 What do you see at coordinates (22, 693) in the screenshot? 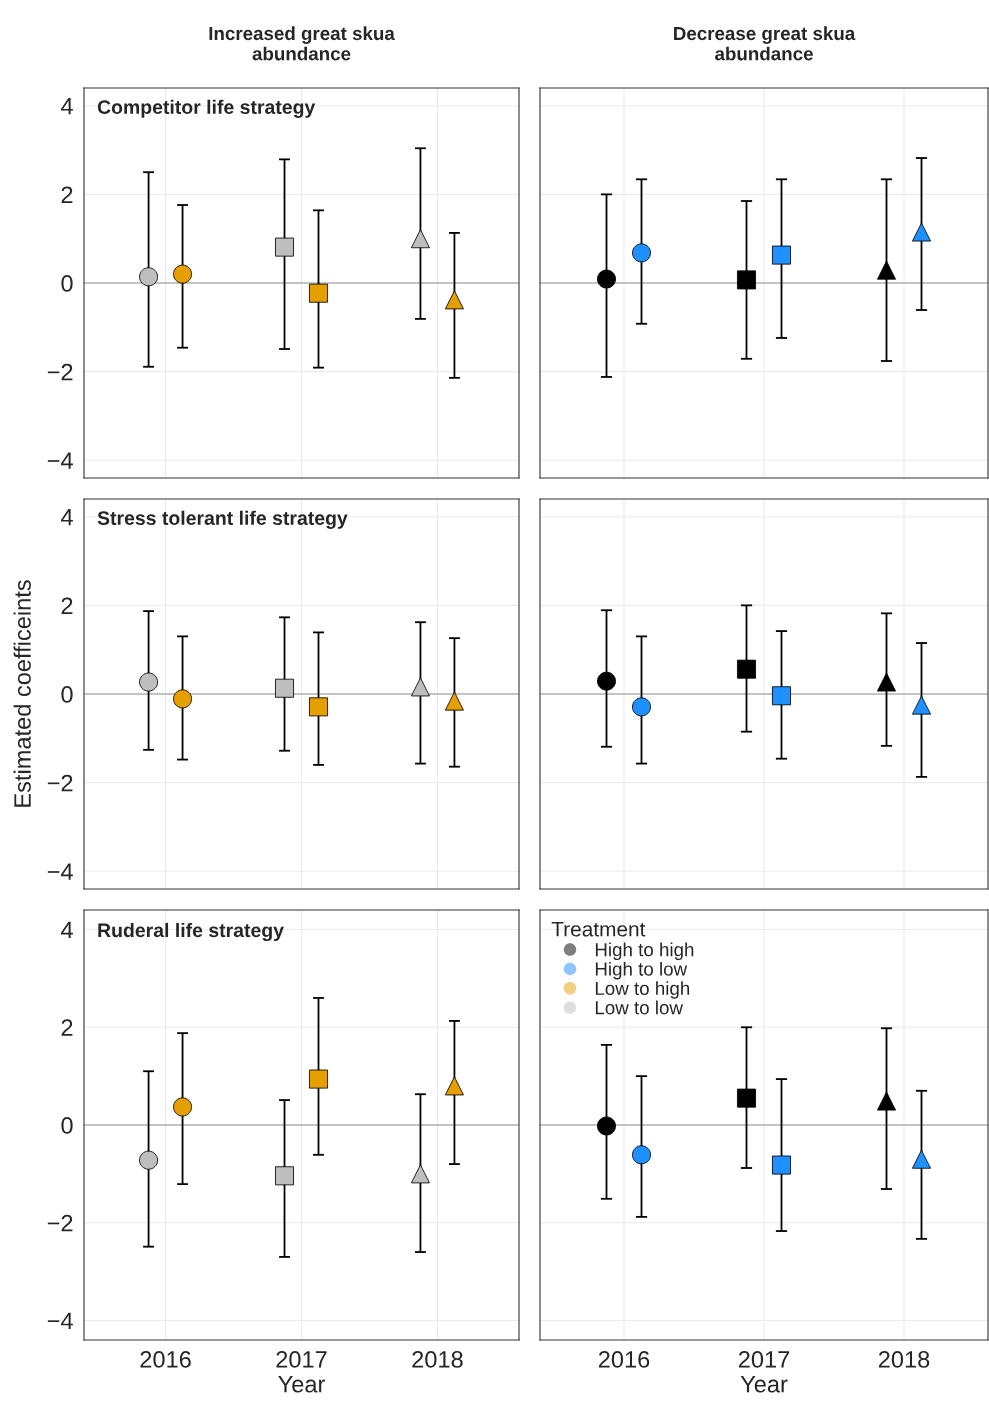
I see `y-axis-title: Estimated coefficeints` at bounding box center [22, 693].